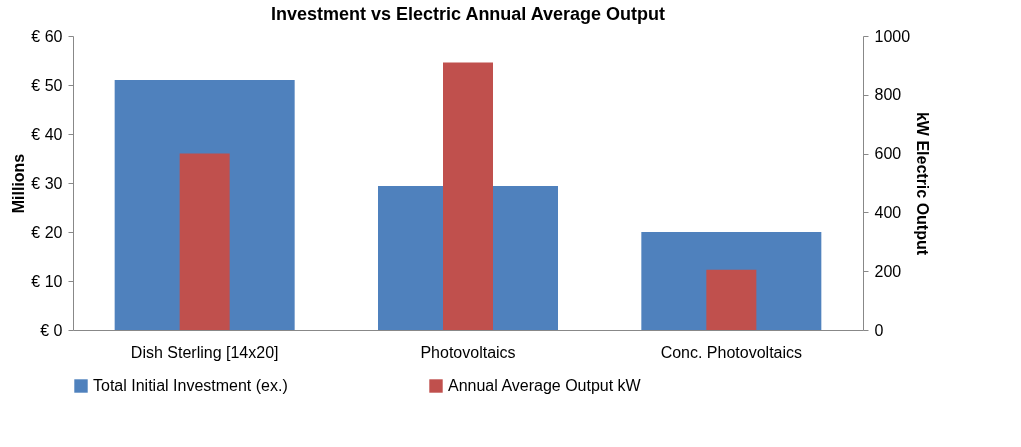  Describe the element at coordinates (731, 352) in the screenshot. I see `x-tick-label: Conc. Photovoltaics` at that location.